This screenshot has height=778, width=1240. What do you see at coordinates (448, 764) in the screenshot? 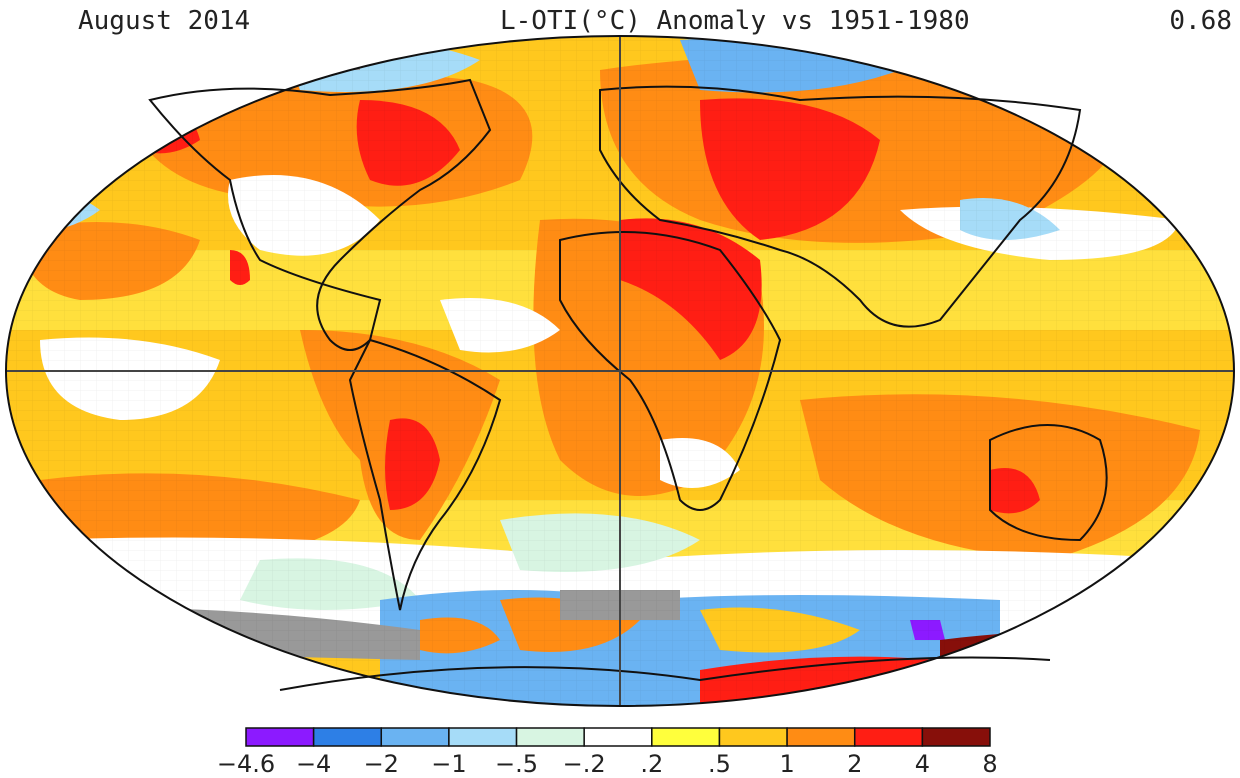
I see `legend-tick-label: −1` at bounding box center [448, 764].